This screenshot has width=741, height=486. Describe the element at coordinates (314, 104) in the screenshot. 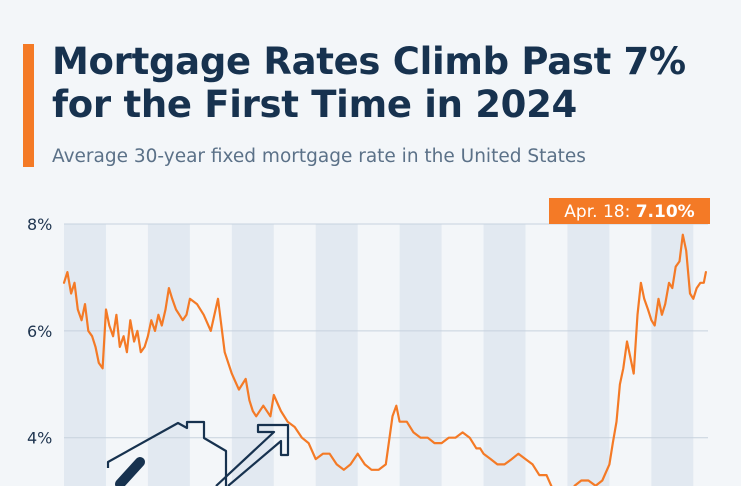

I see `chart-title-line-2: for the First Time in 2024` at that location.